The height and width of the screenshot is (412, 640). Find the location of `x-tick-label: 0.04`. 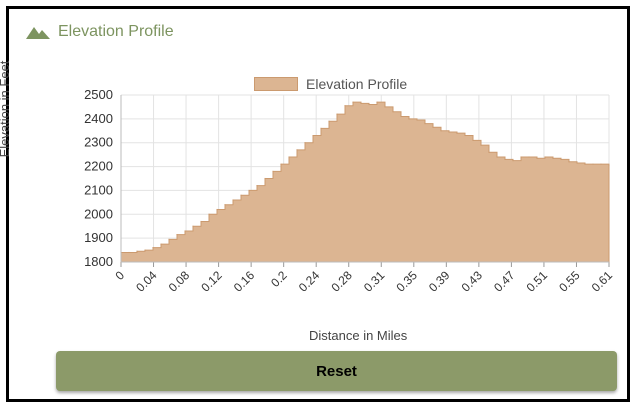

x-tick-label: 0.04 is located at coordinates (146, 281).